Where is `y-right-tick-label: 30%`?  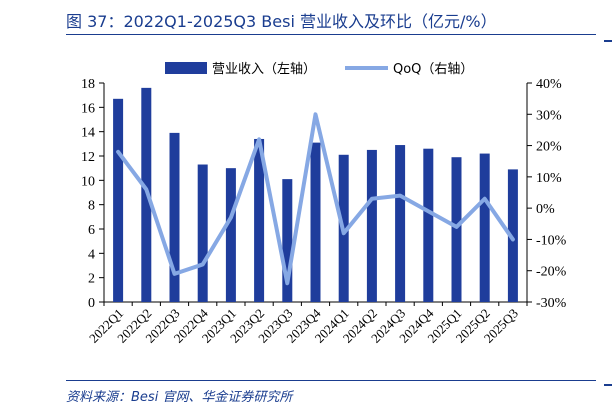
y-right-tick-label: 30% is located at coordinates (549, 115).